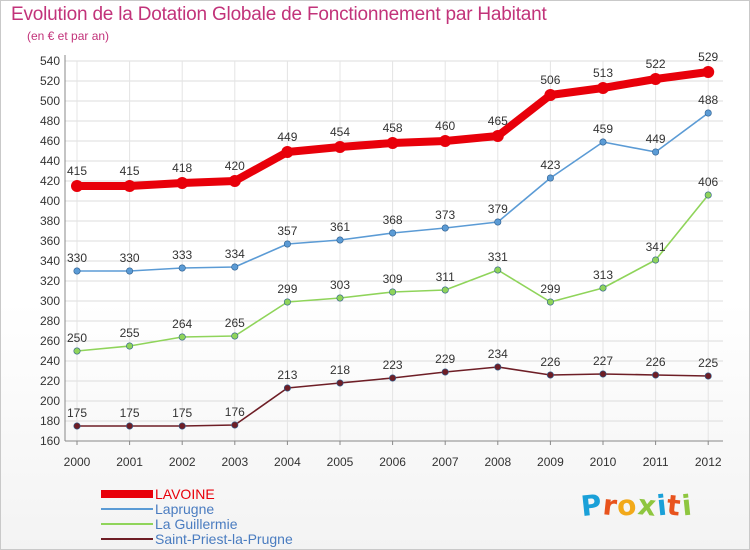  I want to click on y-tick-label: 480, so click(50, 121).